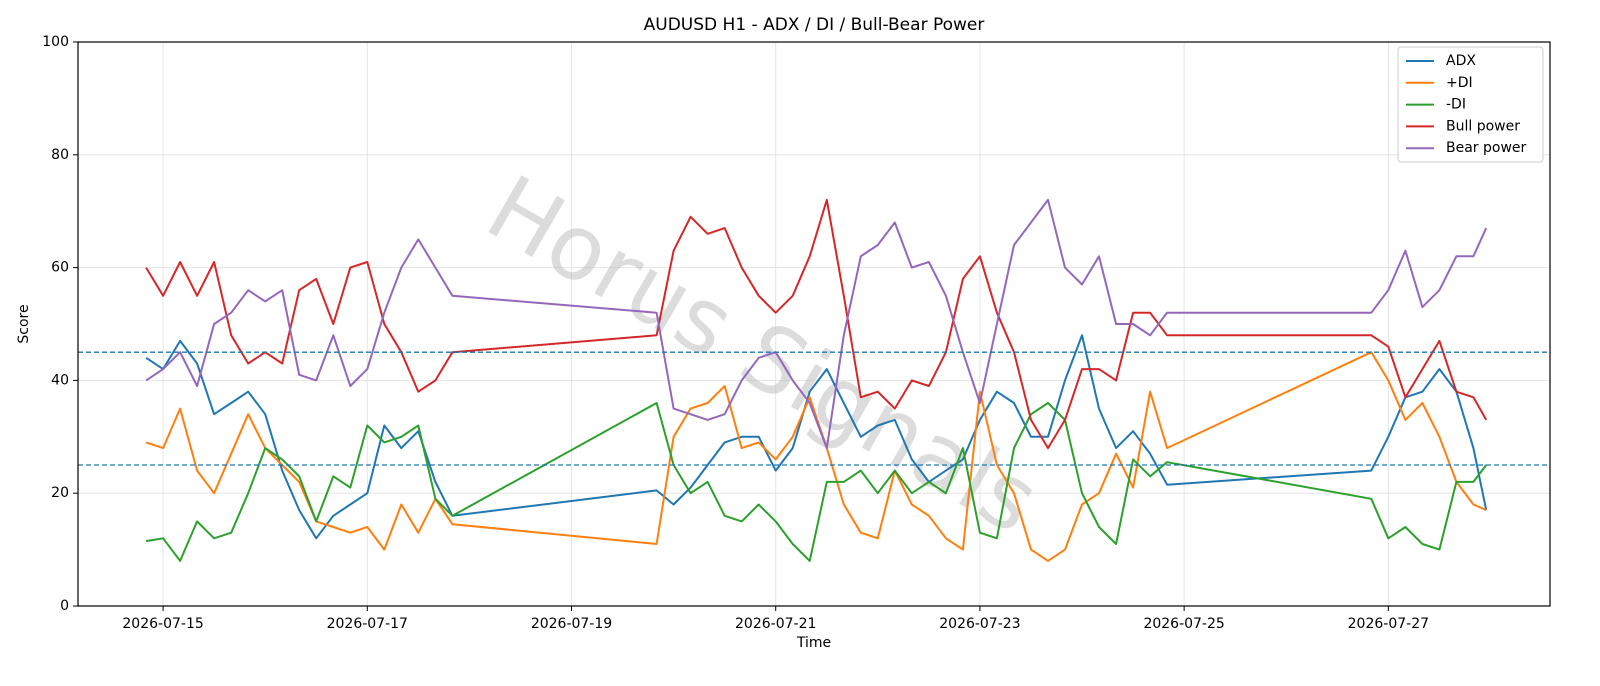  What do you see at coordinates (55, 42) in the screenshot?
I see `y-tick-label: 100` at bounding box center [55, 42].